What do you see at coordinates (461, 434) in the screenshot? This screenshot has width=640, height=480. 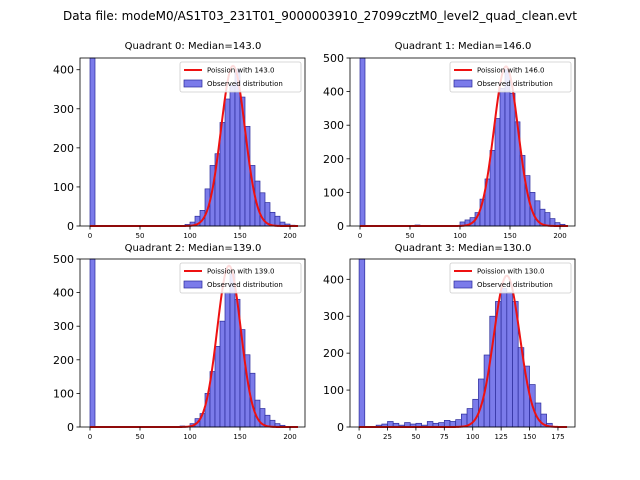 I see `x-ticks-q3: 0 25 50 75 100 125 150 175` at bounding box center [461, 434].